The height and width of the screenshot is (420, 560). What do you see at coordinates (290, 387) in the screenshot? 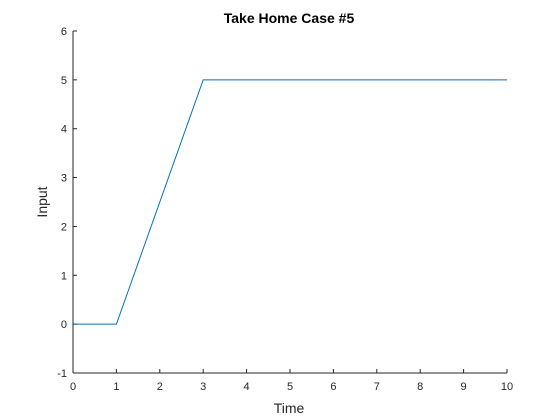
I see `x-tick-label: 5` at bounding box center [290, 387].